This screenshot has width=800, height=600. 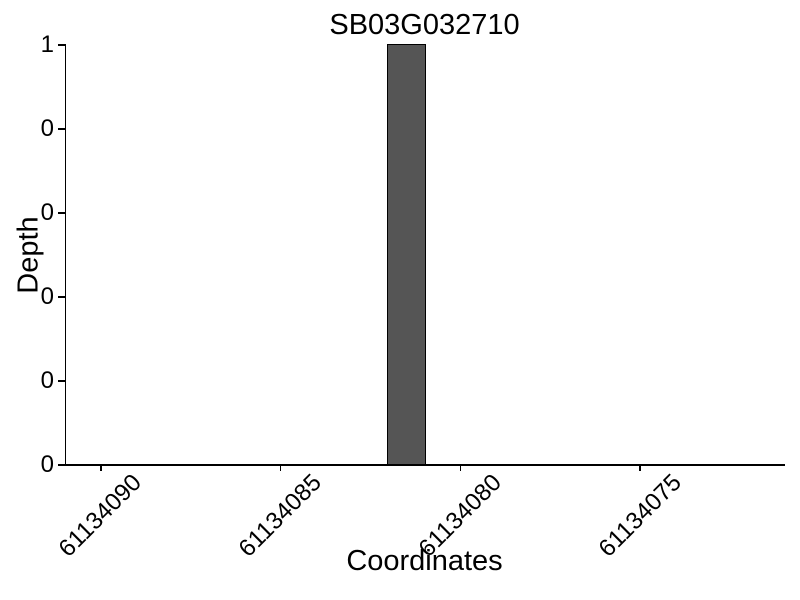 What do you see at coordinates (47, 44) in the screenshot?
I see `y-tick-label: 1` at bounding box center [47, 44].